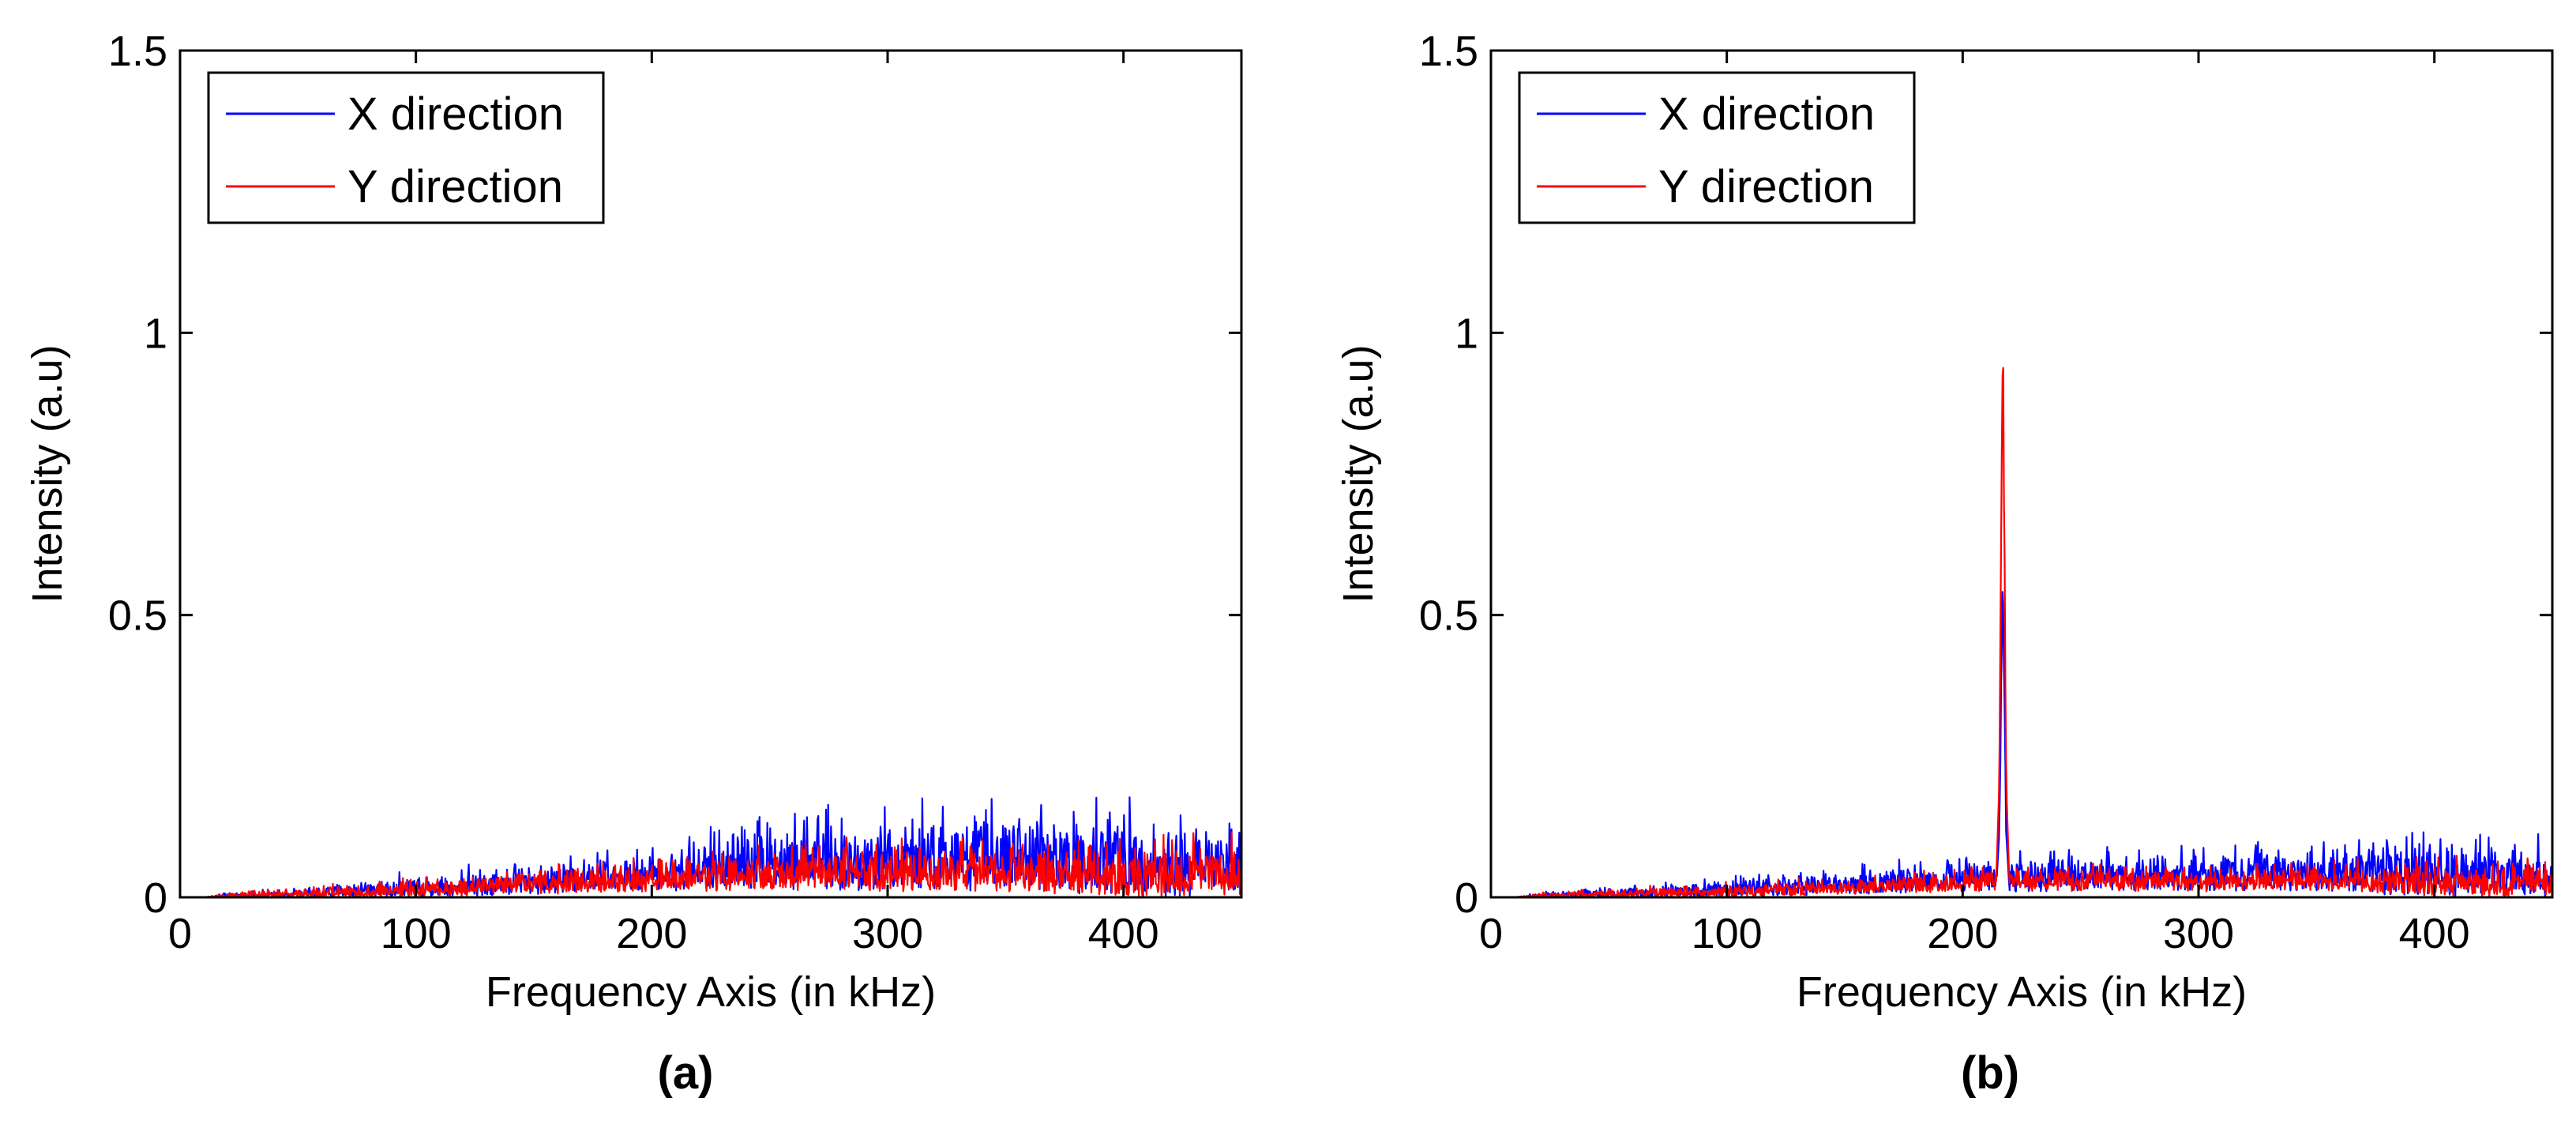 This screenshot has width=2576, height=1124. What do you see at coordinates (711, 992) in the screenshot?
I see `x-axis-label-a: Frequency Axis (in kHz)` at bounding box center [711, 992].